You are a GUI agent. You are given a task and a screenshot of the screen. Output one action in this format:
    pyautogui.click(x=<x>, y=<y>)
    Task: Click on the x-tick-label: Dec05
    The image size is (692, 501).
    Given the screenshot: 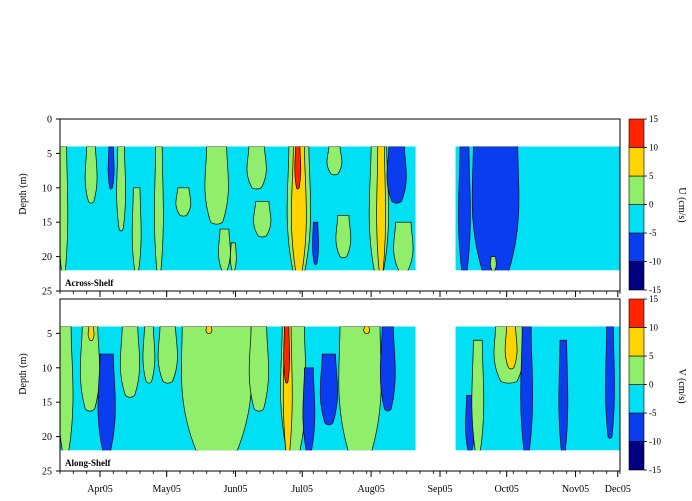 What is the action you would take?
    pyautogui.click(x=618, y=489)
    